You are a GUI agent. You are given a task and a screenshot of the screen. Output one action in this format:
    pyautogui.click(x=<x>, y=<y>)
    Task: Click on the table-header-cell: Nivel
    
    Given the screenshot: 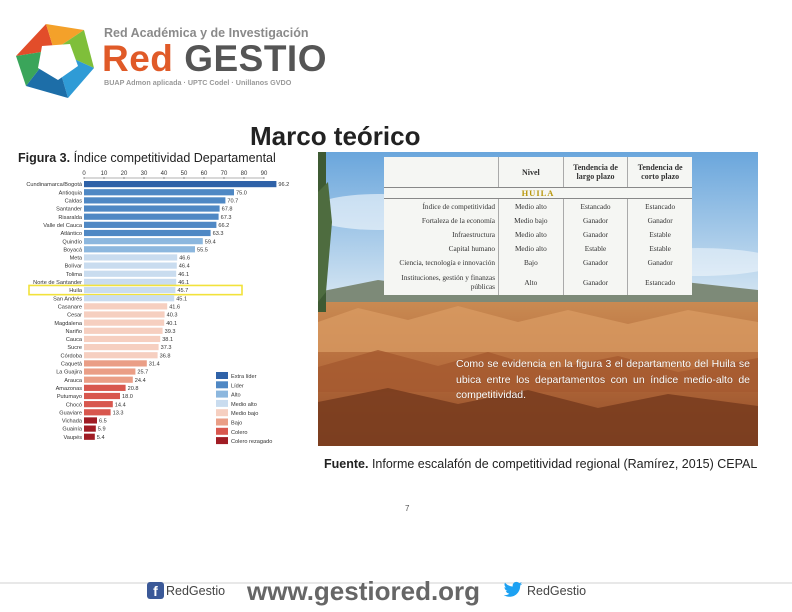 What is the action you would take?
    pyautogui.click(x=531, y=172)
    